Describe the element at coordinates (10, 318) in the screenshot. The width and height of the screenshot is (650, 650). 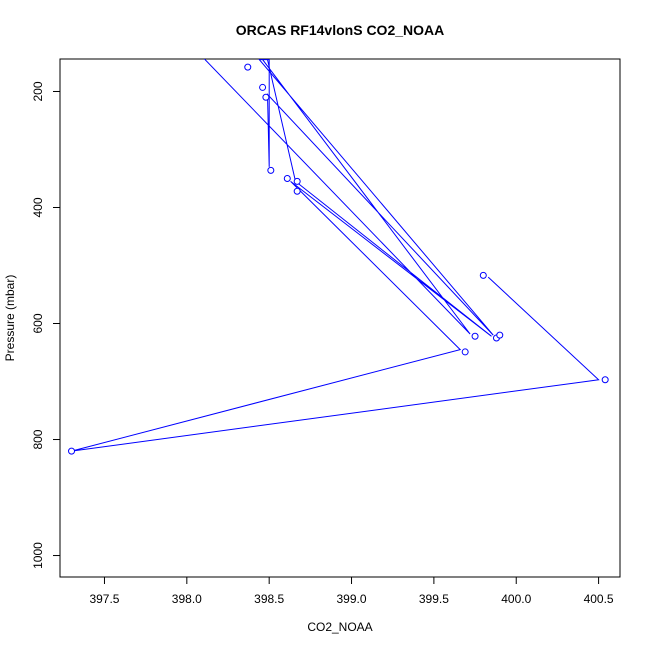
I see `y-axis-label: Pressure (mbar)` at that location.